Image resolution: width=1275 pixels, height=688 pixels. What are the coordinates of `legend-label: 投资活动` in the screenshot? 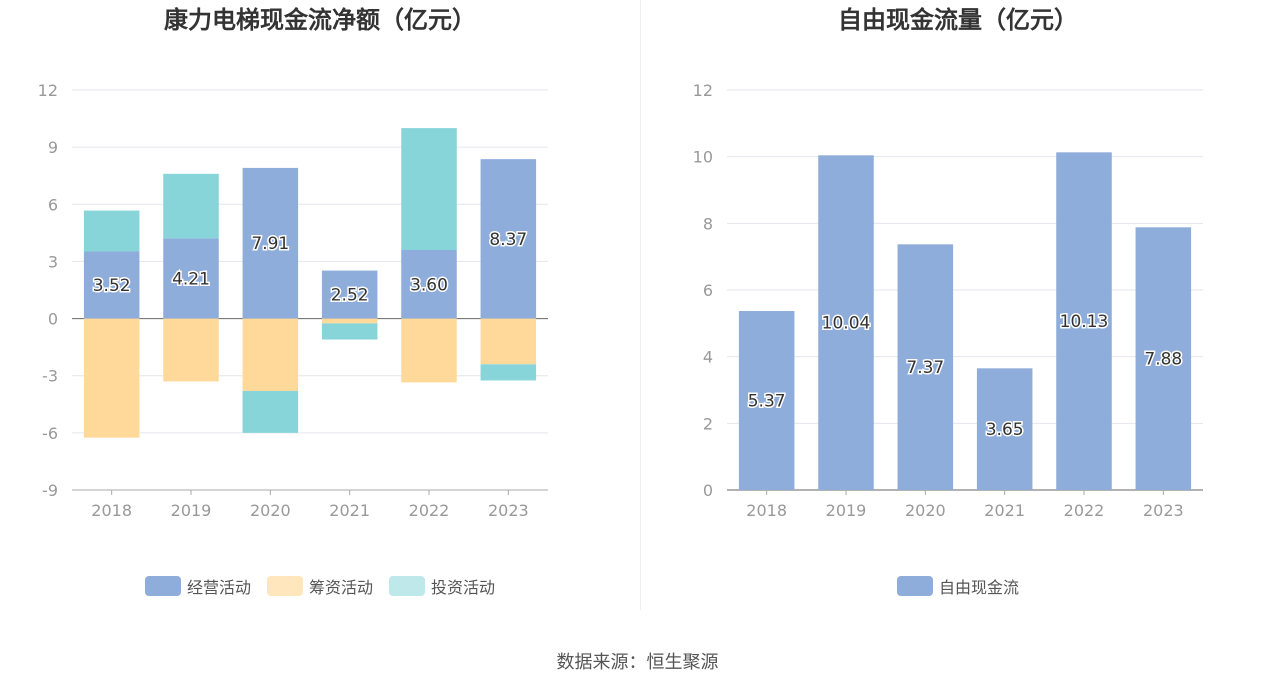 It's located at (463, 587).